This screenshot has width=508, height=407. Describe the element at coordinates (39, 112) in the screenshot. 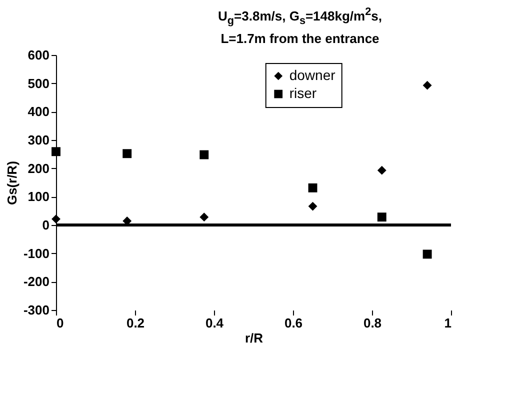

I see `y-tick-label: 400` at that location.